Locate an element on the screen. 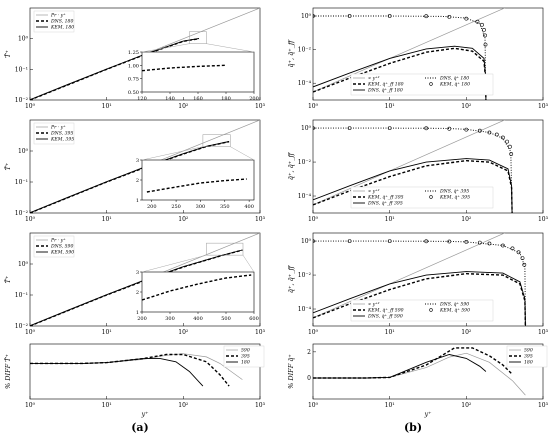 This screenshot has width=550, height=438. legend-label-dns-q-395: DNS, q̄⁺ 395 is located at coordinates (454, 192).